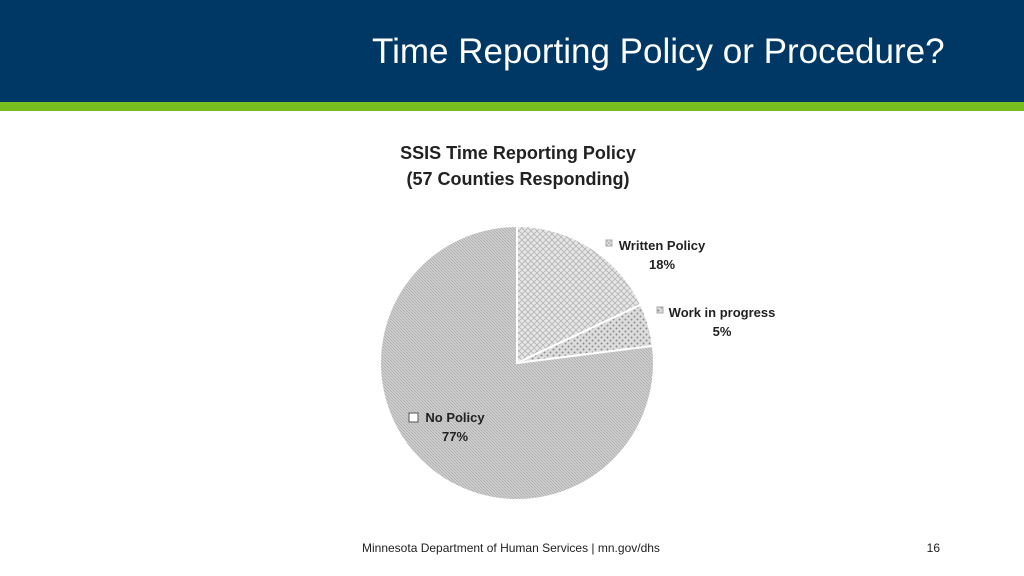 The image size is (1024, 576). I want to click on data-label-category: Written Policy, so click(662, 245).